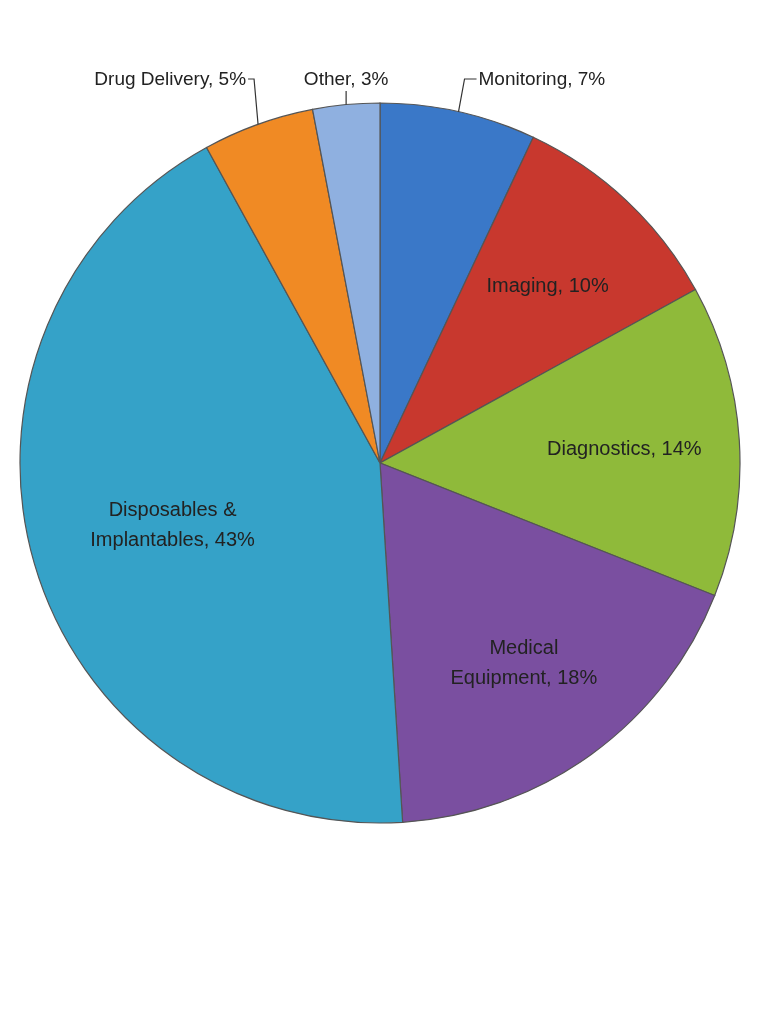  What do you see at coordinates (173, 524) in the screenshot?
I see `slice-label: Disposables & Implantables, 43%` at bounding box center [173, 524].